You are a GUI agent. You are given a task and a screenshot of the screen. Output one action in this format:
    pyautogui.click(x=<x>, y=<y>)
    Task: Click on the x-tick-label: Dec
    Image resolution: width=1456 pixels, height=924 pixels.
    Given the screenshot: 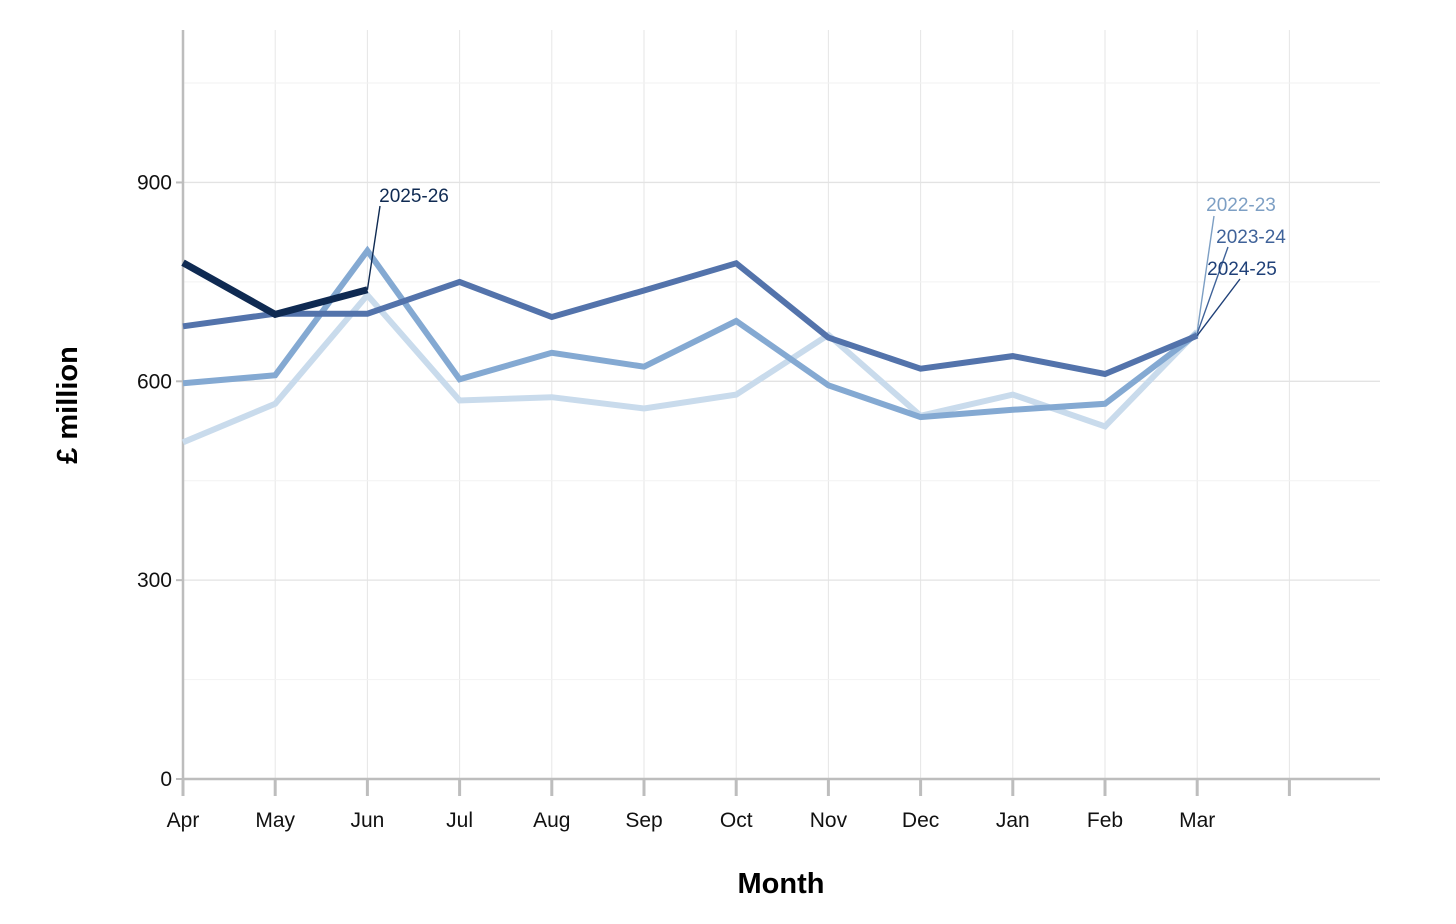 What is the action you would take?
    pyautogui.click(x=920, y=820)
    